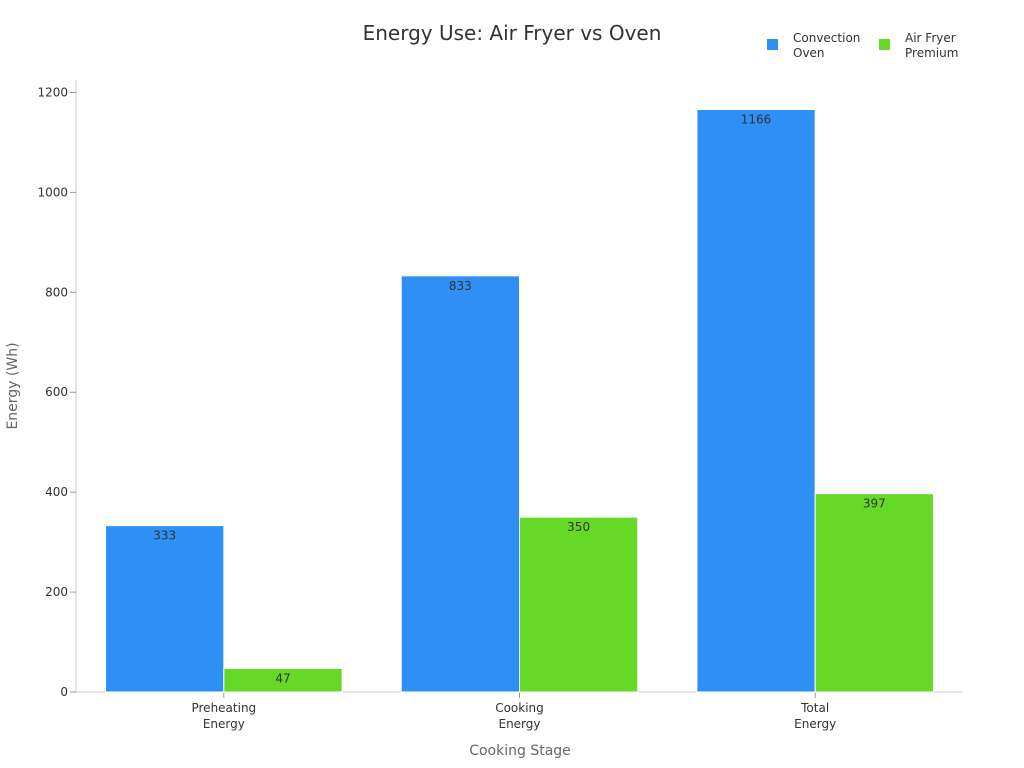 This screenshot has width=1024, height=768. I want to click on y-tick-label: 1000, so click(52, 192).